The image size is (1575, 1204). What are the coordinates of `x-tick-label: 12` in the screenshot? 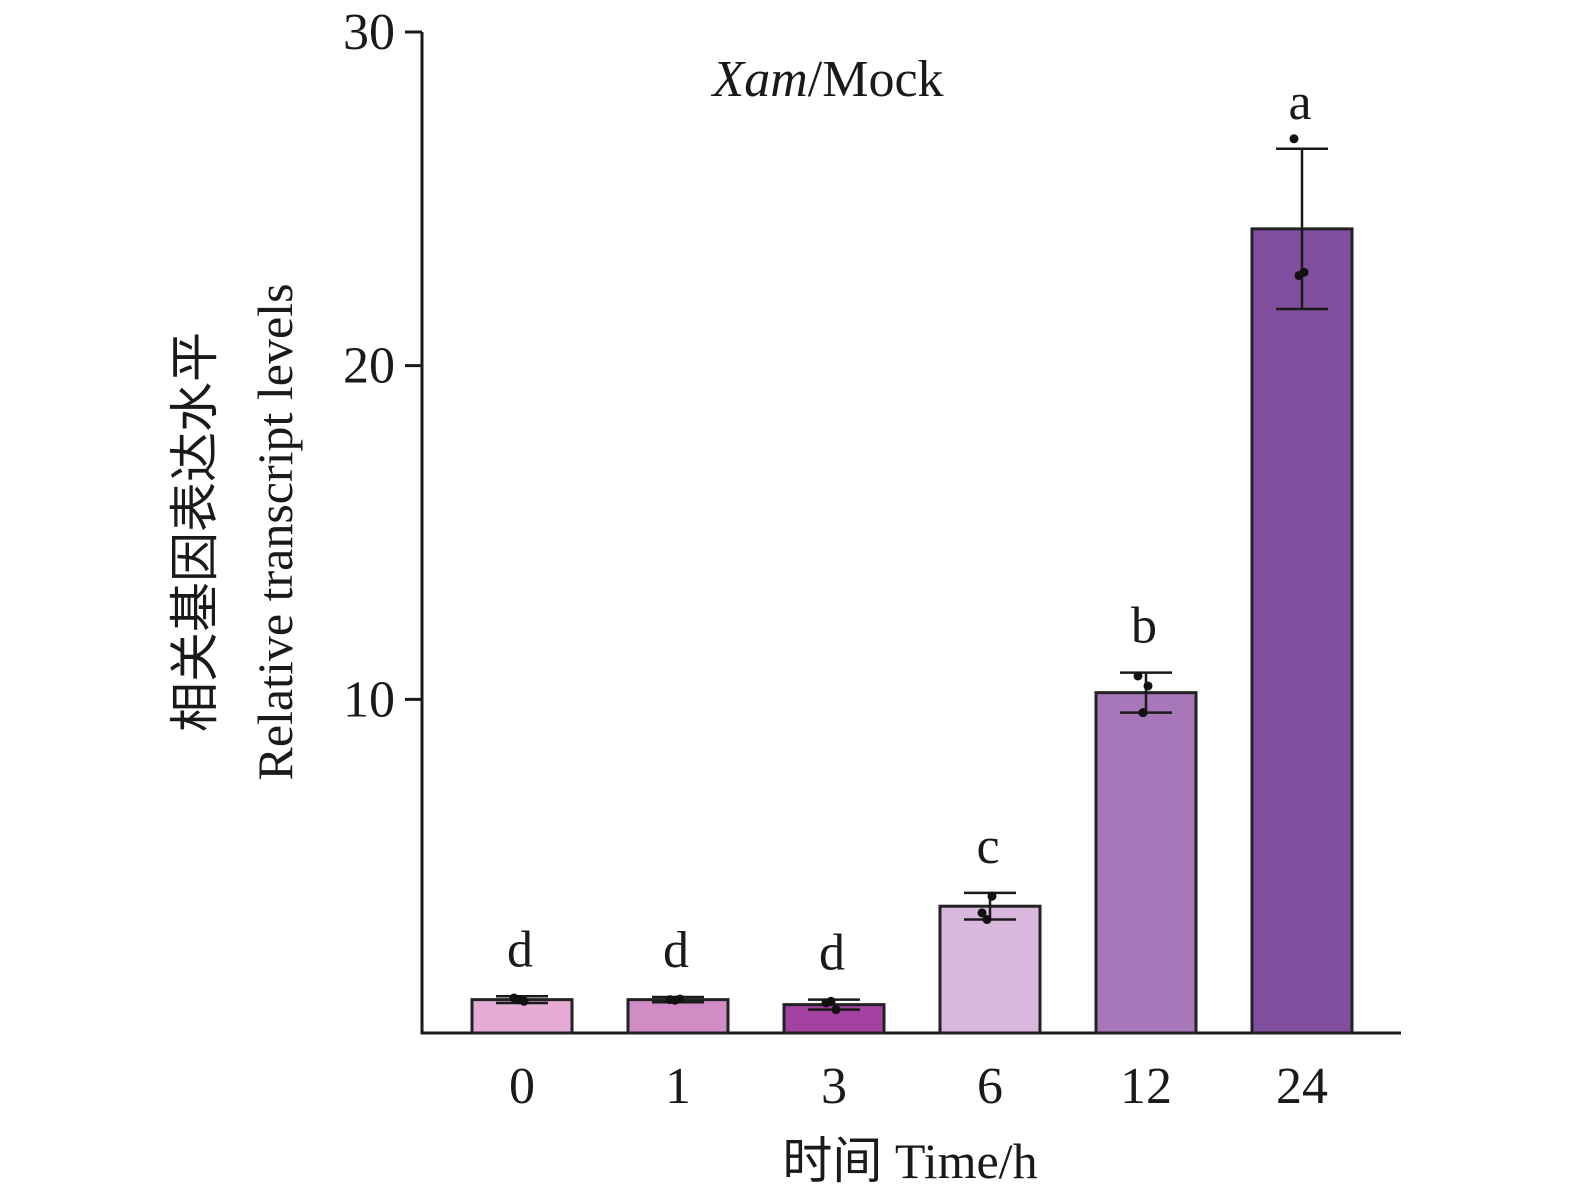 It's located at (1146, 1086).